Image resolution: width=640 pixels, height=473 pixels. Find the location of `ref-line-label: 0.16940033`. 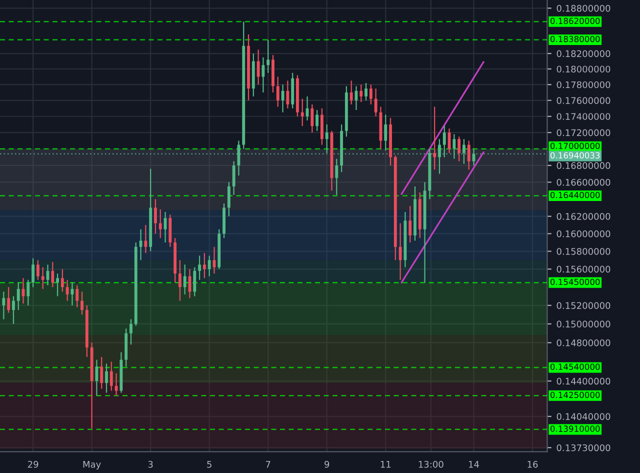

ref-line-label: 0.16940033 is located at coordinates (575, 155).